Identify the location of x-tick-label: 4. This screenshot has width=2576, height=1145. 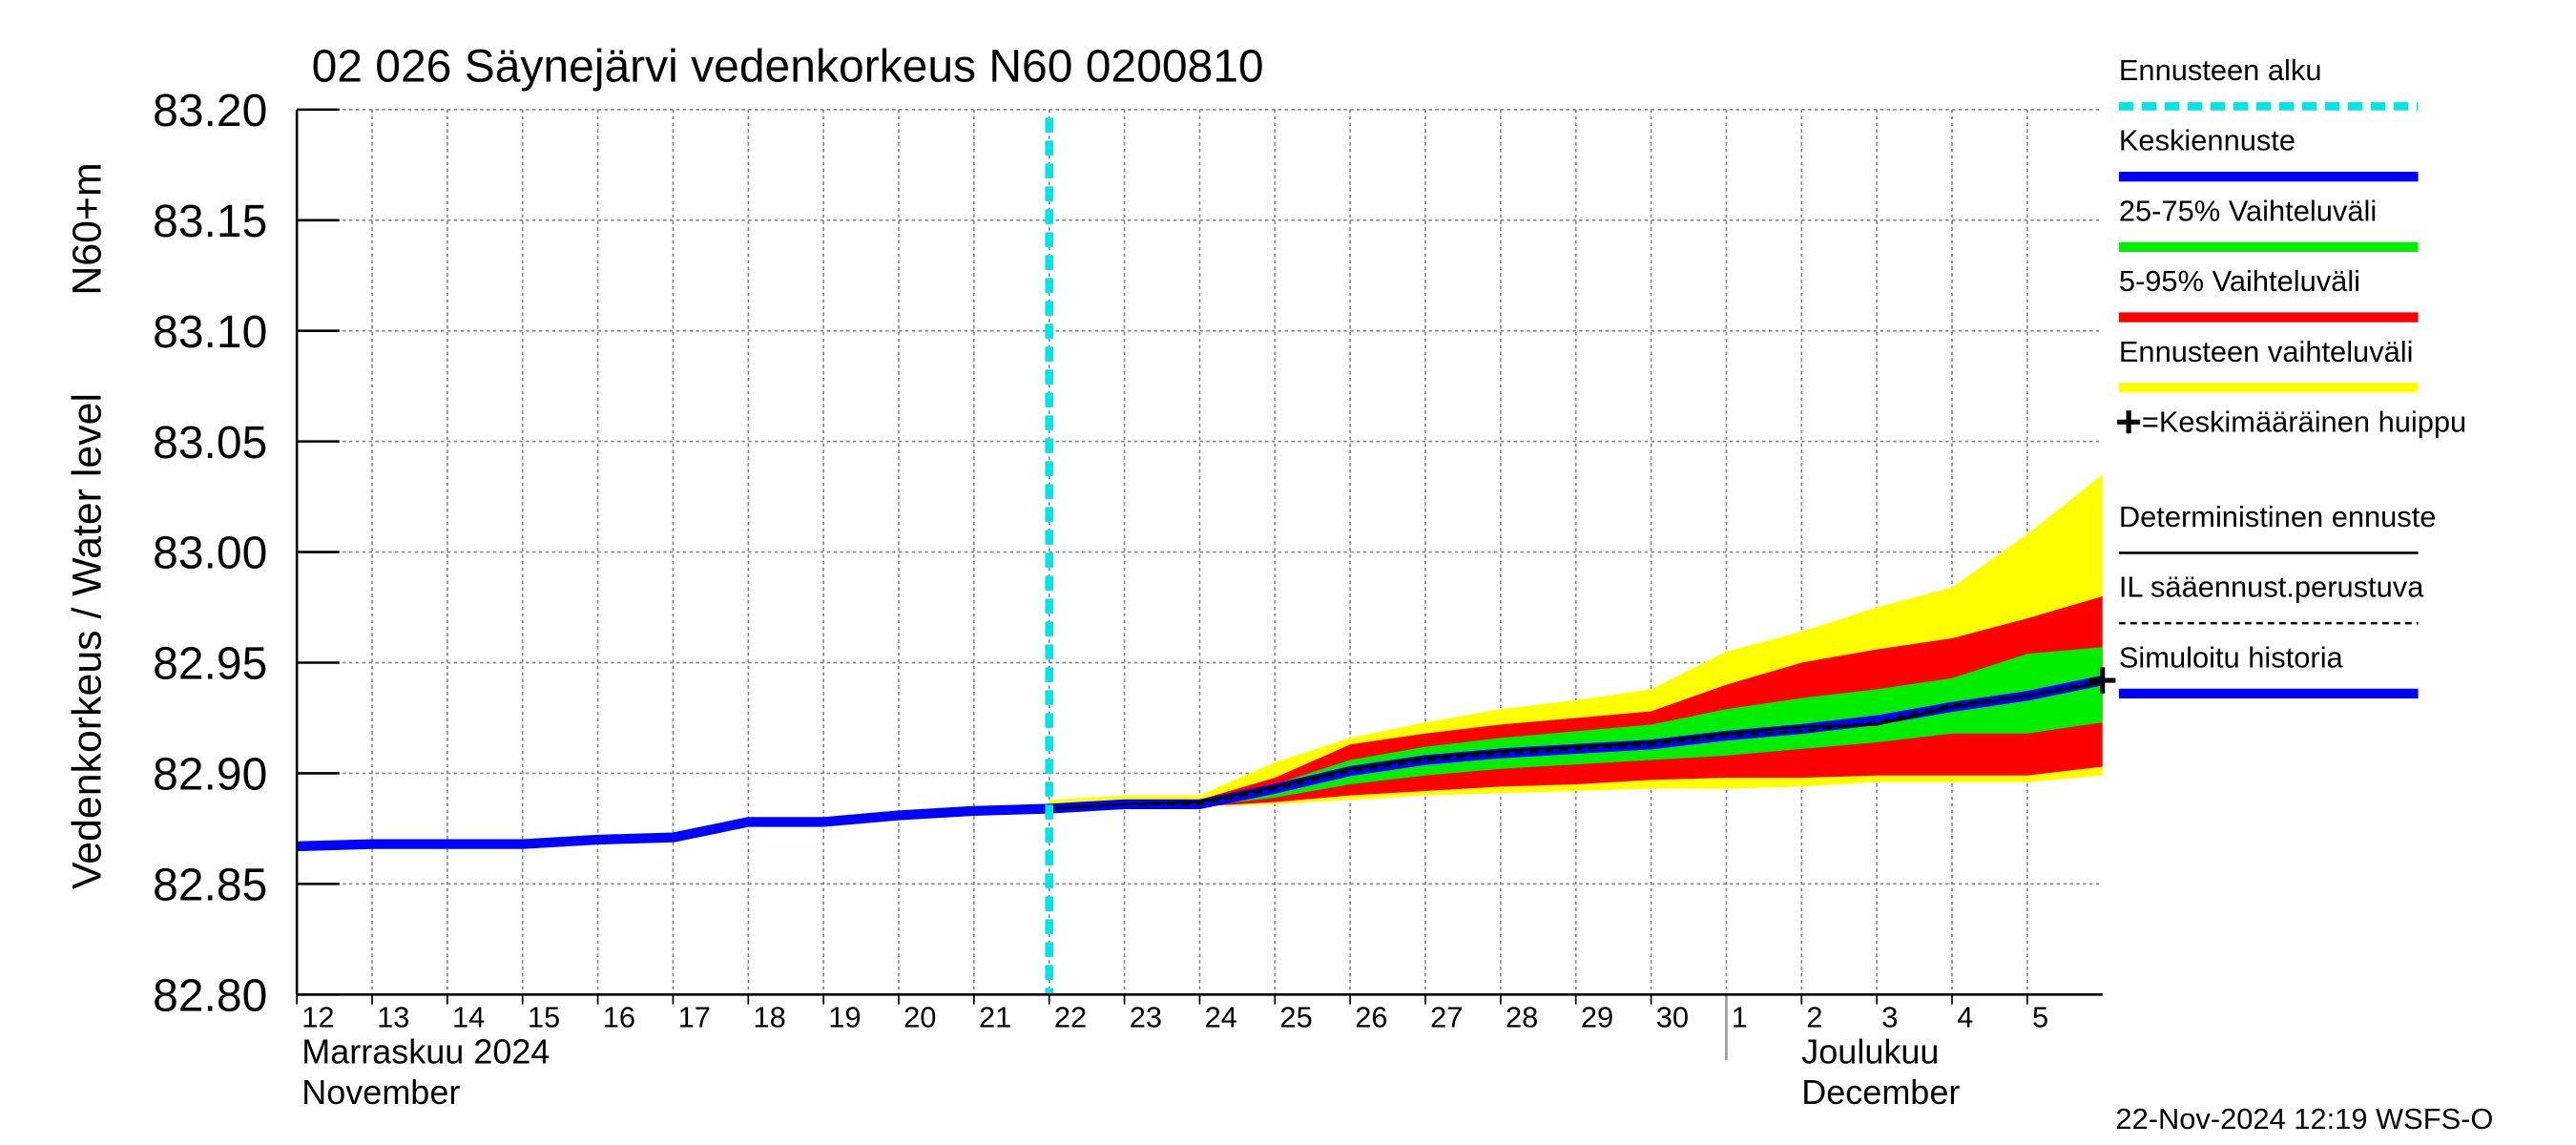
(1965, 1018).